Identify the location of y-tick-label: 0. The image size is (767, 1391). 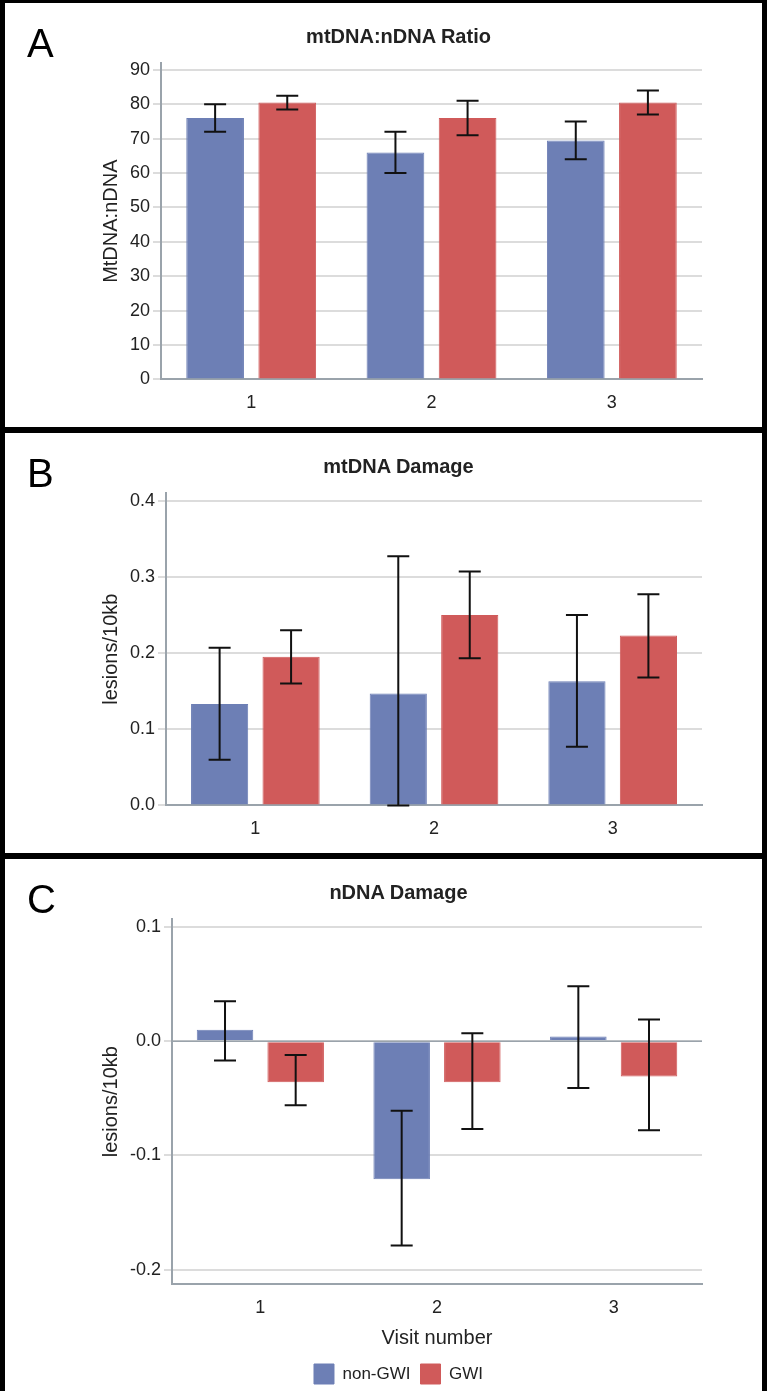
(145, 378).